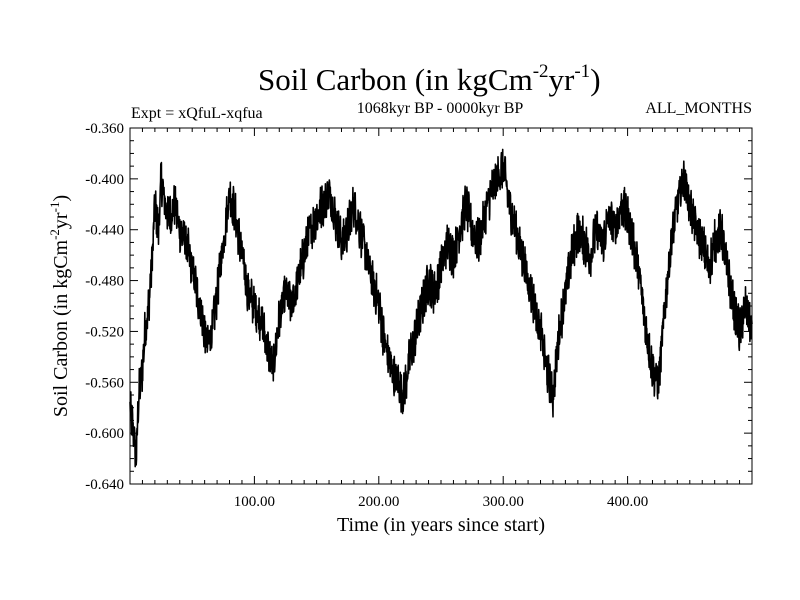  I want to click on y-axis-label-sup2: -1, so click(54, 207).